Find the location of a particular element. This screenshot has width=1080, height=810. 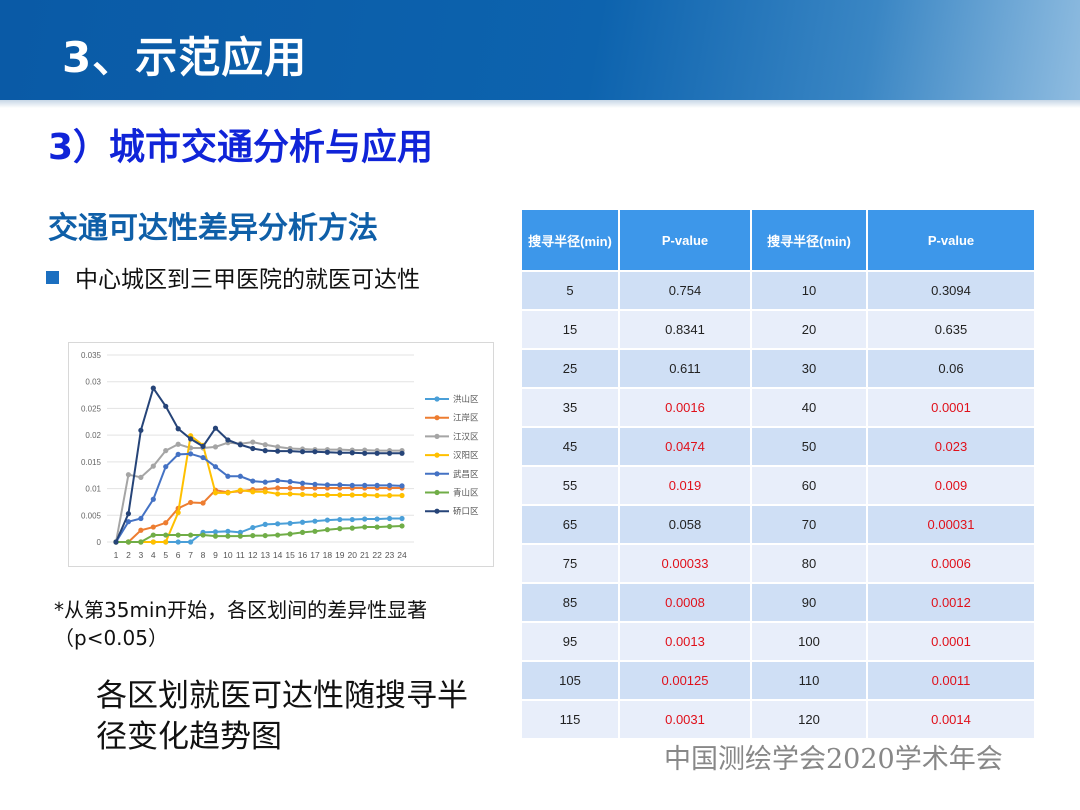

title-banner is located at coordinates (540, 50).